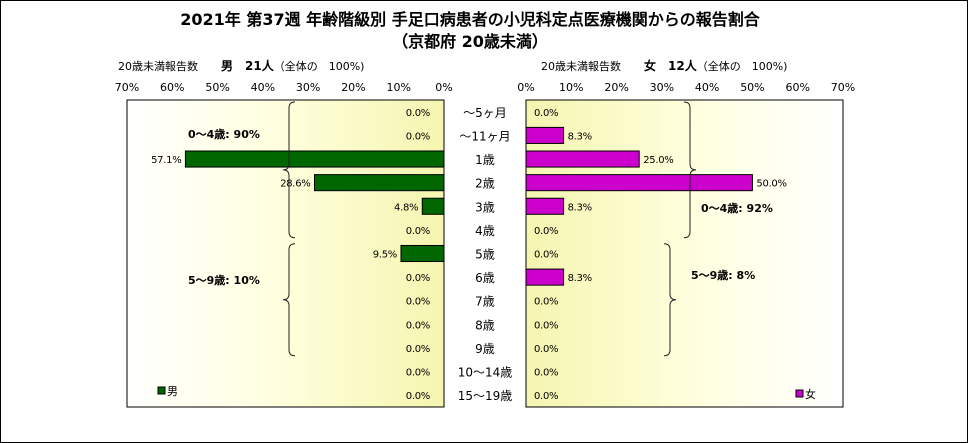 The width and height of the screenshot is (968, 443). Describe the element at coordinates (224, 280) in the screenshot. I see `left-age-group-annotation: 5～9歳: 10%` at that location.